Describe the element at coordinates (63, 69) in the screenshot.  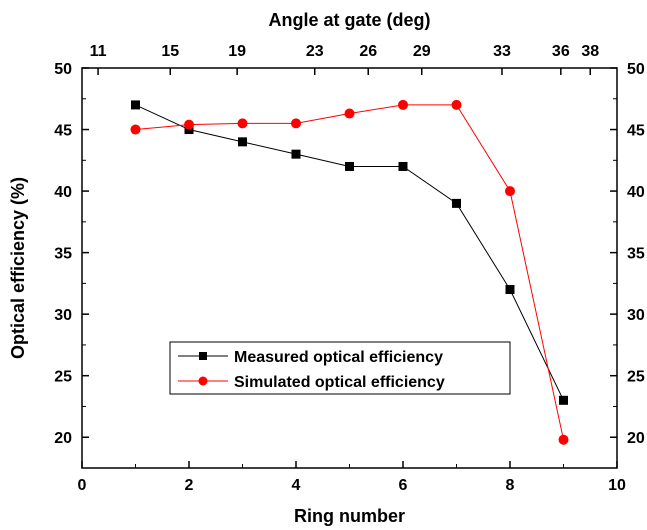
I see `y-tick-label-left: 50` at that location.